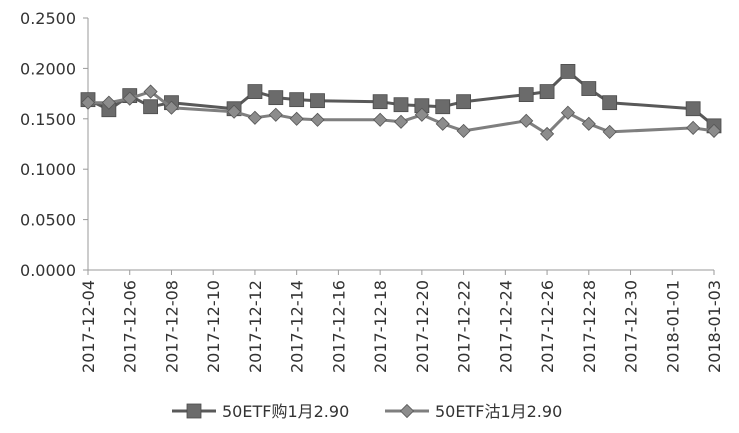  I want to click on y-tick-label: 0.0000, so click(48, 270).